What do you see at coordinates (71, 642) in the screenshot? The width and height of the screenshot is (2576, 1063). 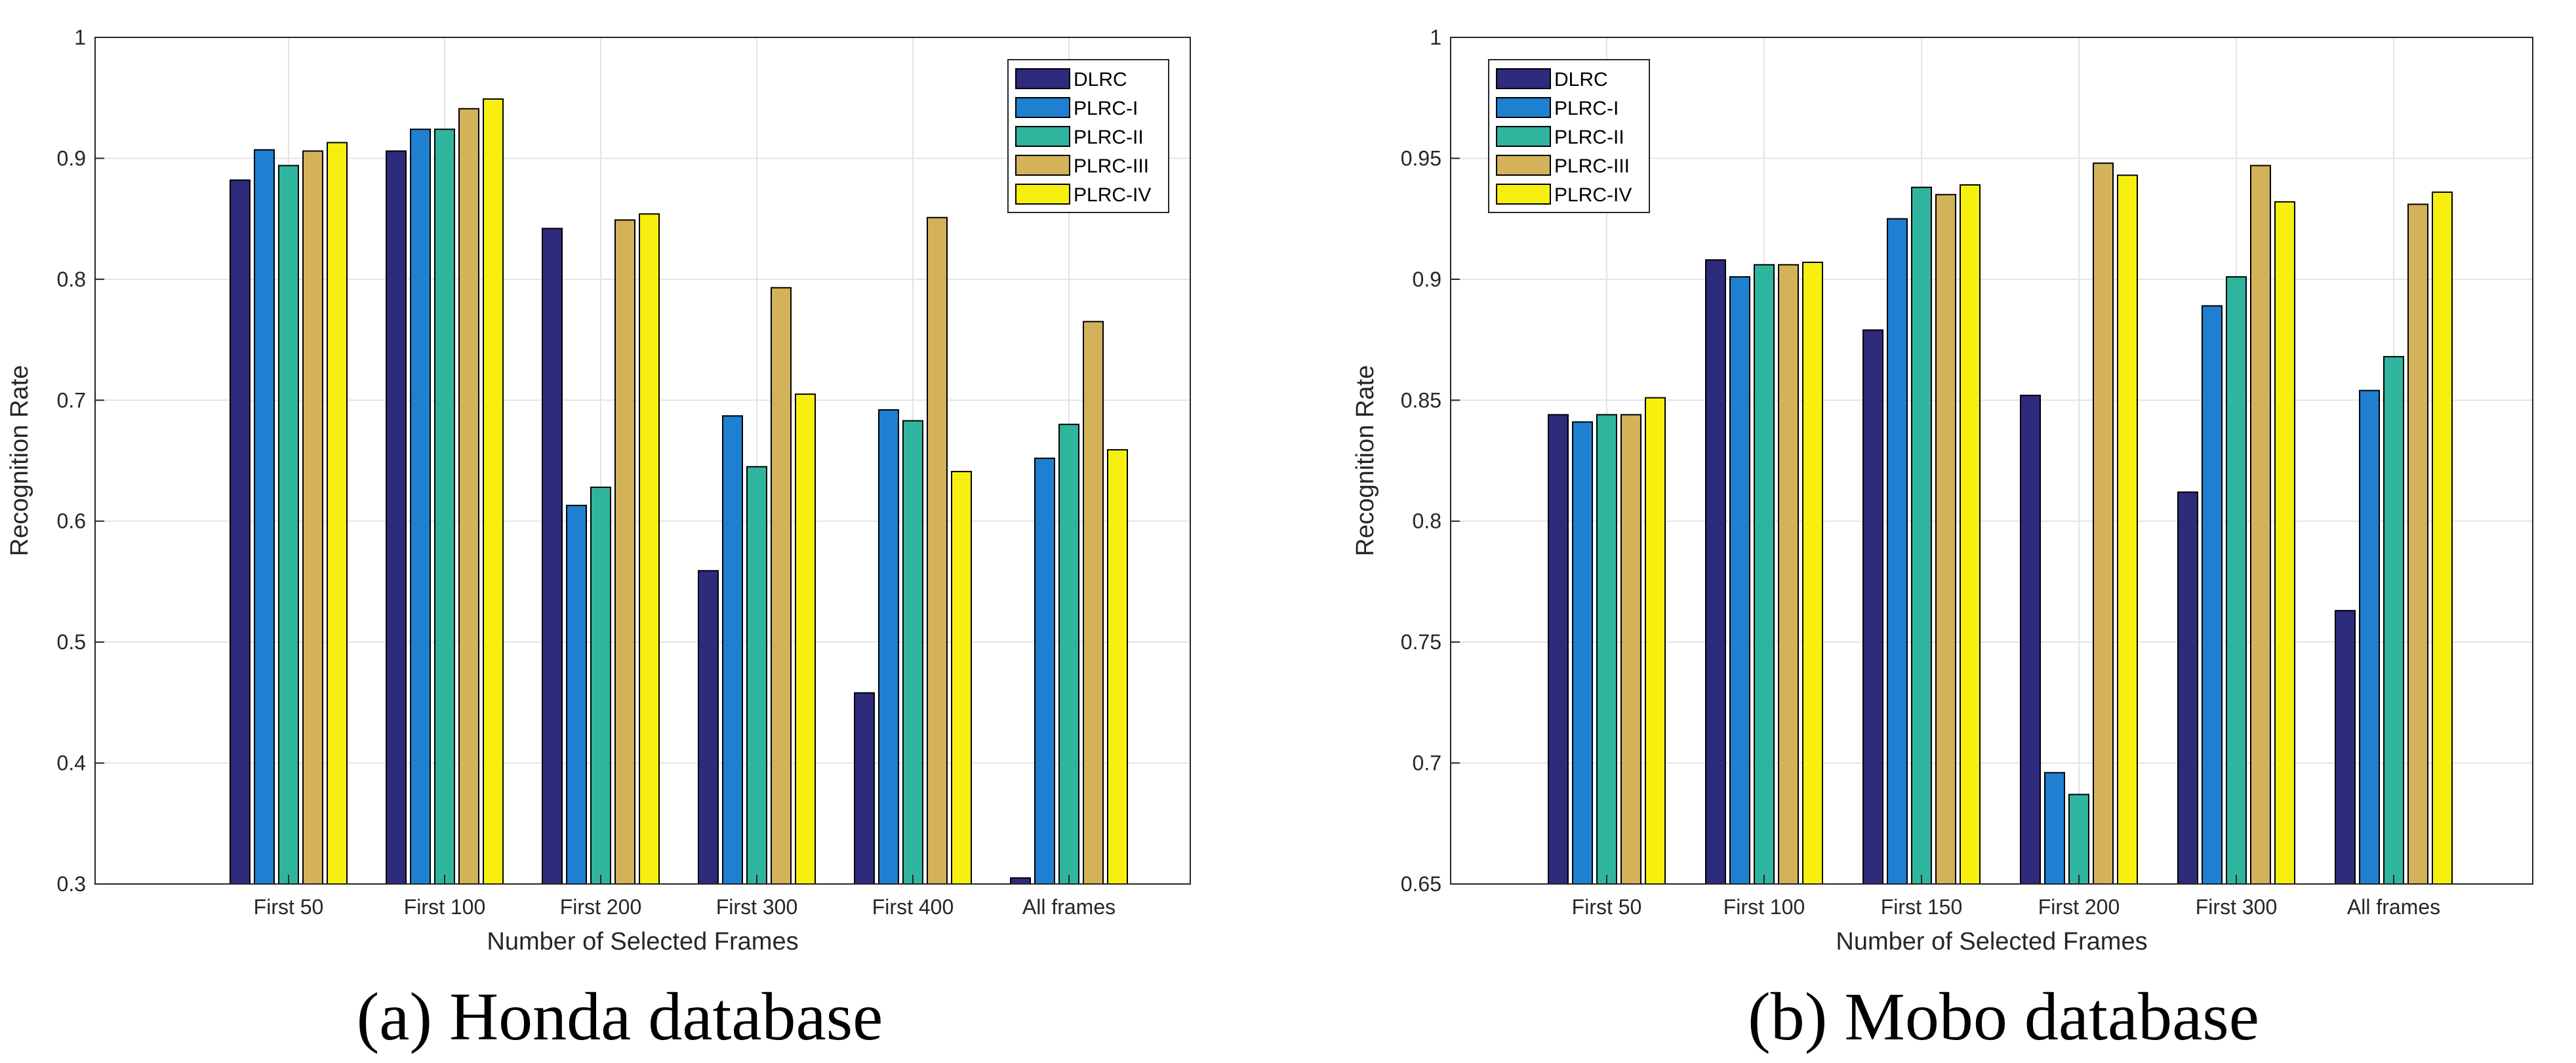 I see `y-tick-label: 0.5` at bounding box center [71, 642].